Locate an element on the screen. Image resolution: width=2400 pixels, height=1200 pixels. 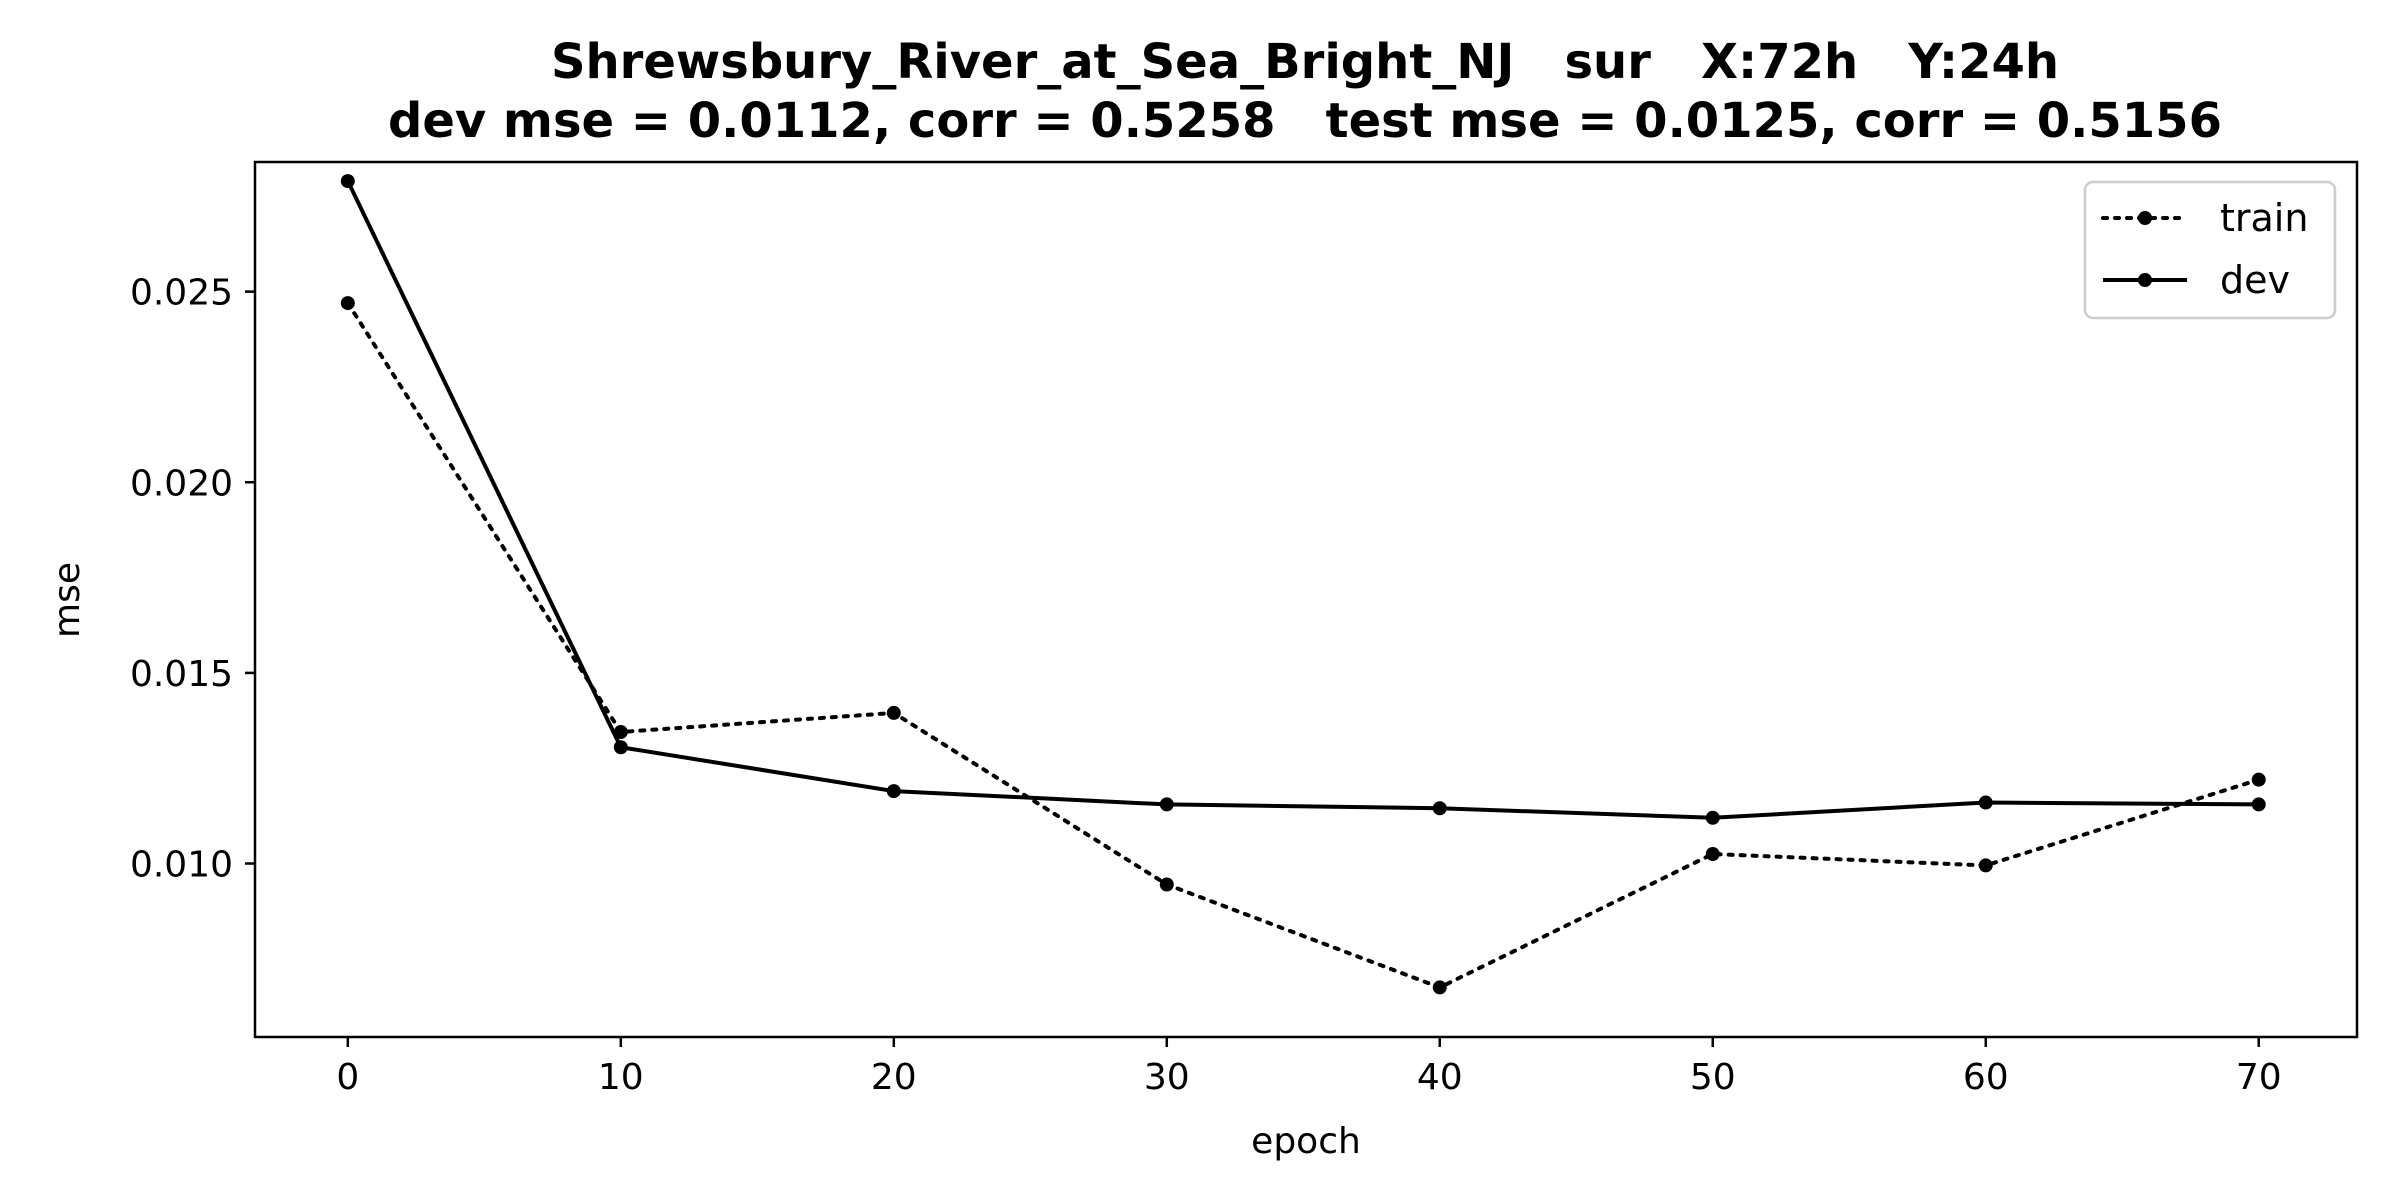
x-axis-ticks: 0 10 20 30 40 50 60 70 is located at coordinates (1309, 1067).